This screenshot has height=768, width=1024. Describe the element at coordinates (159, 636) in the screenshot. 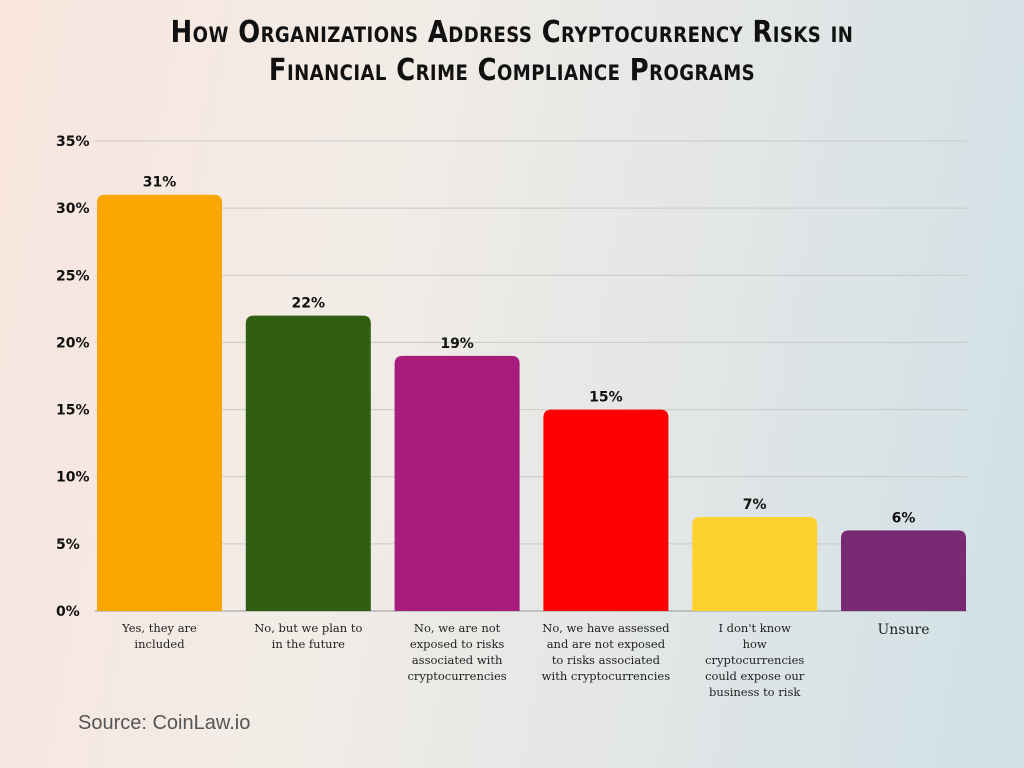

I see `x-tick-label: Yes, they are included` at that location.